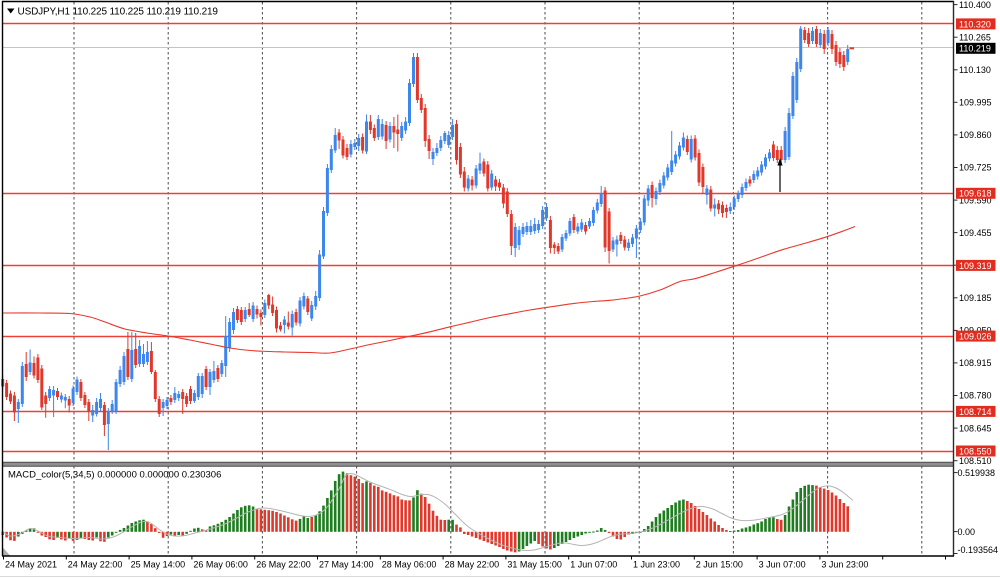 The image size is (1000, 579). I want to click on svg-text: 25 May 14:00, so click(158, 565).